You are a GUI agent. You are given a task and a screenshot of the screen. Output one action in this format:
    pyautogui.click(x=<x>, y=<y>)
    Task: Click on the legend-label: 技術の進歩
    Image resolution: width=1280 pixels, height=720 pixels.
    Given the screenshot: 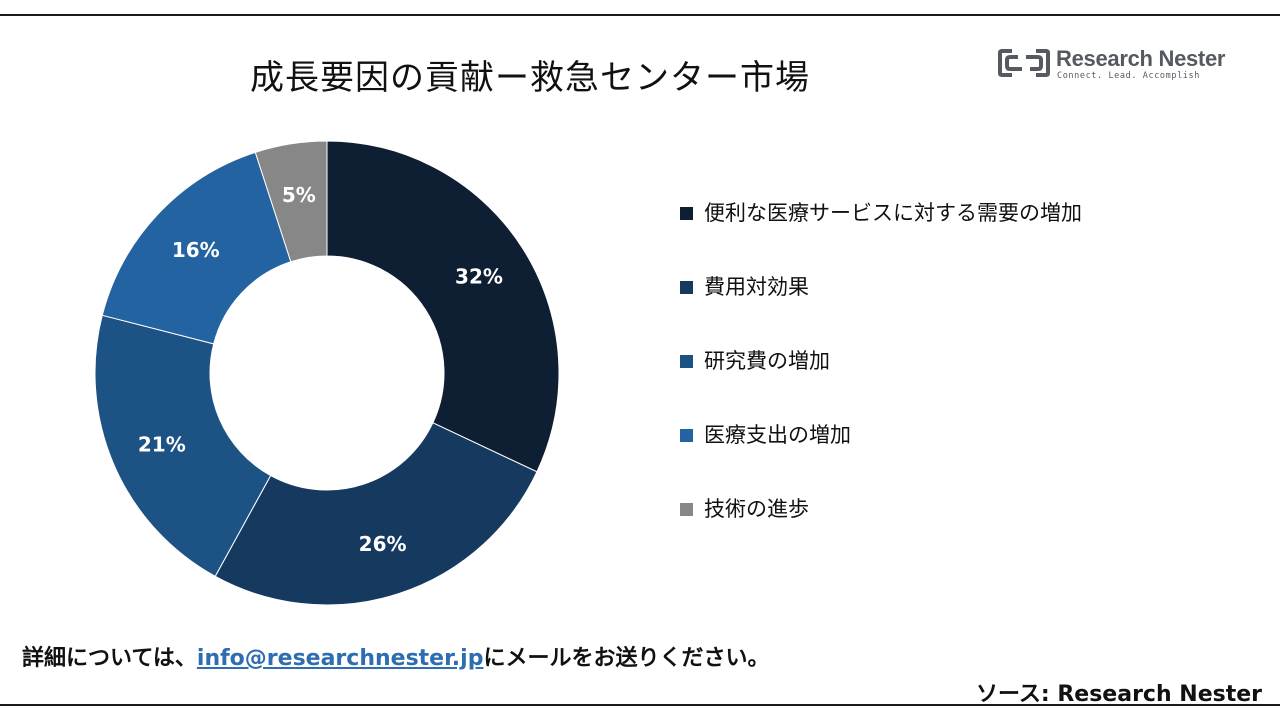 What is the action you would take?
    pyautogui.click(x=756, y=509)
    